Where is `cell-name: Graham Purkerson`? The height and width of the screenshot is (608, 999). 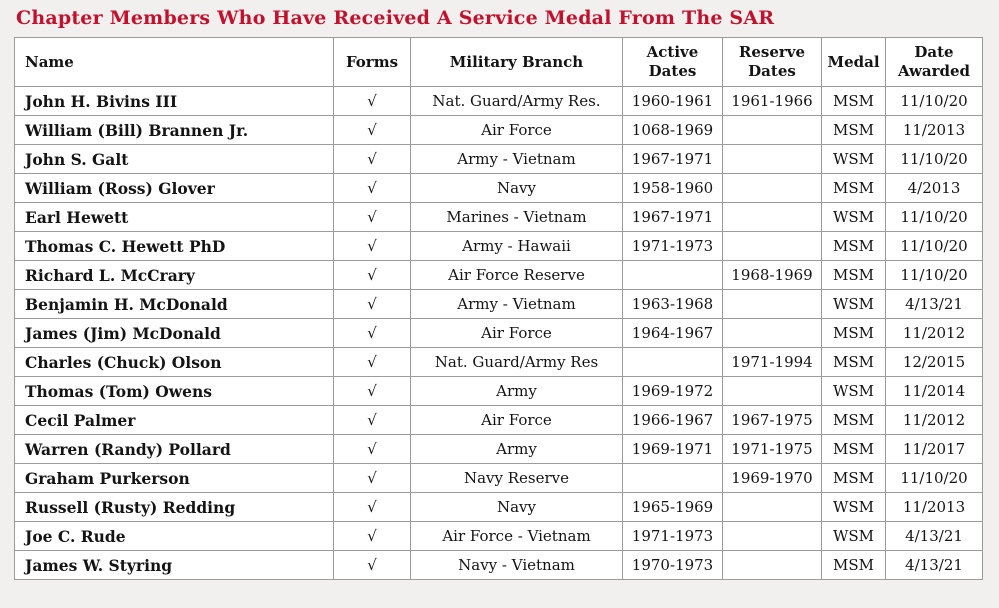 cell-name: Graham Purkerson is located at coordinates (174, 478).